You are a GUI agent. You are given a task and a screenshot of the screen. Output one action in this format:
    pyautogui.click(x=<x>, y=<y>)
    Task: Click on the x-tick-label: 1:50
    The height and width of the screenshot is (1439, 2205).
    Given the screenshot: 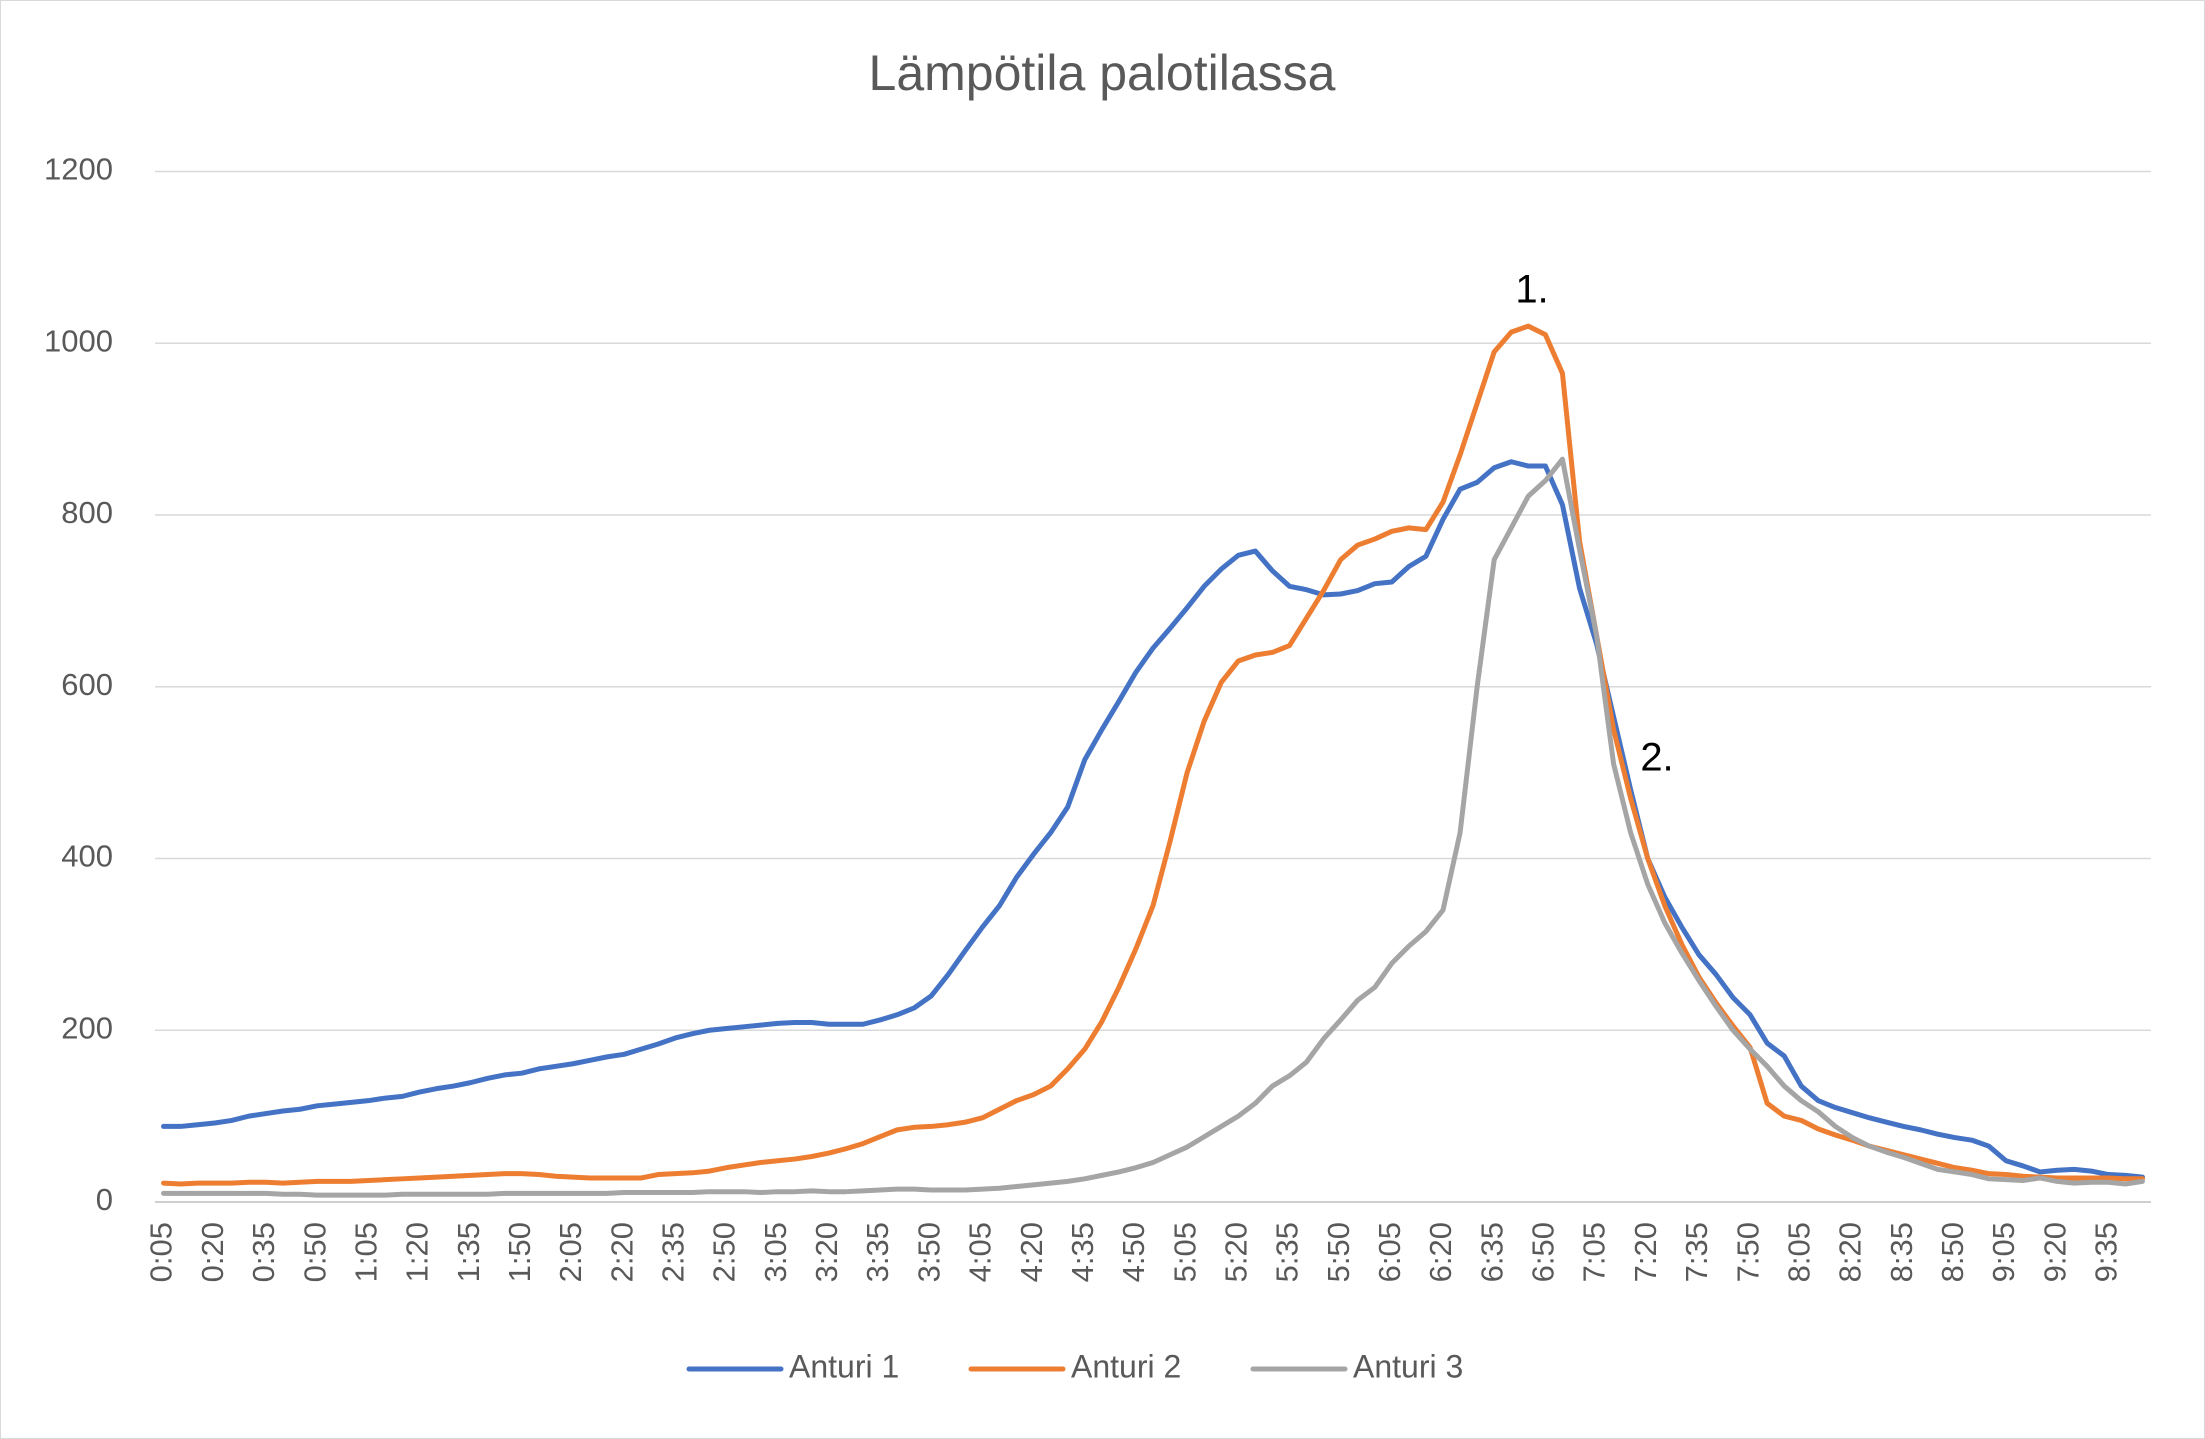 What is the action you would take?
    pyautogui.click(x=519, y=1252)
    